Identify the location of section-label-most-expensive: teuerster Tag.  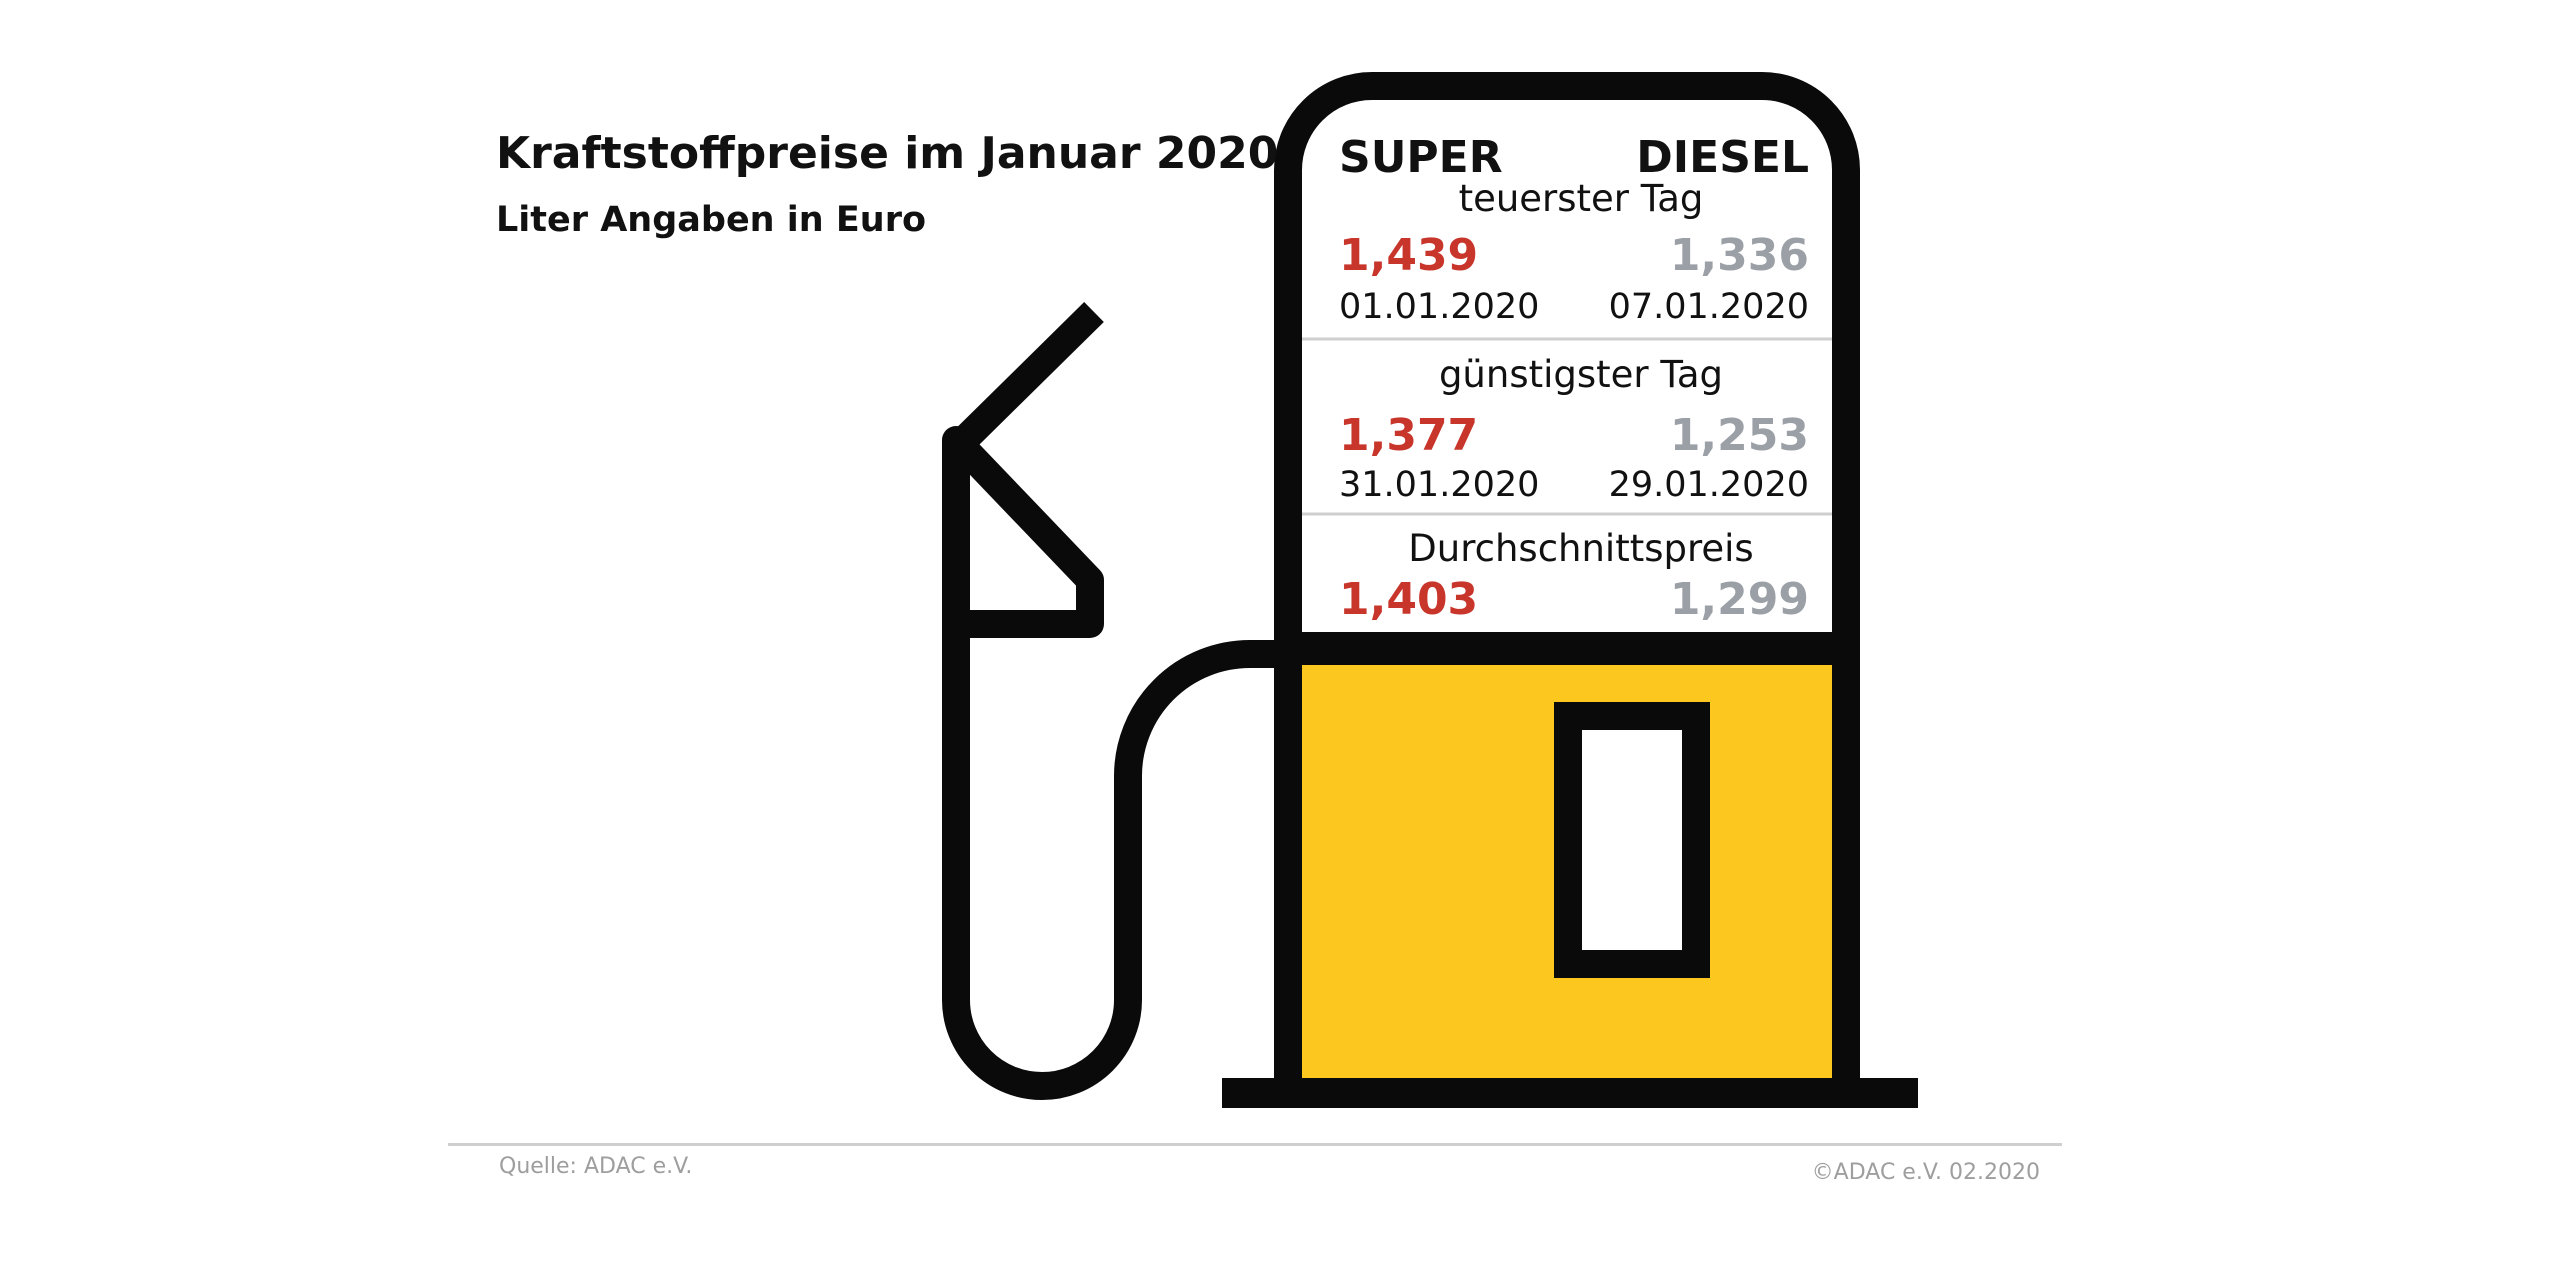
(1581, 198).